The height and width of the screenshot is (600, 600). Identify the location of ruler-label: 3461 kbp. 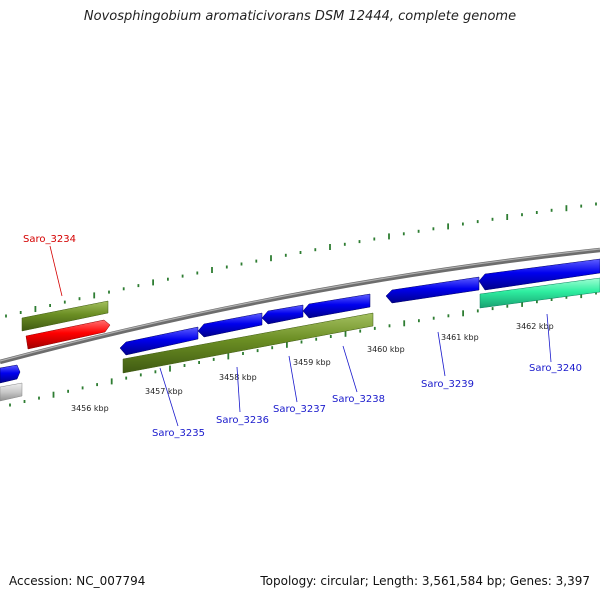
(460, 337).